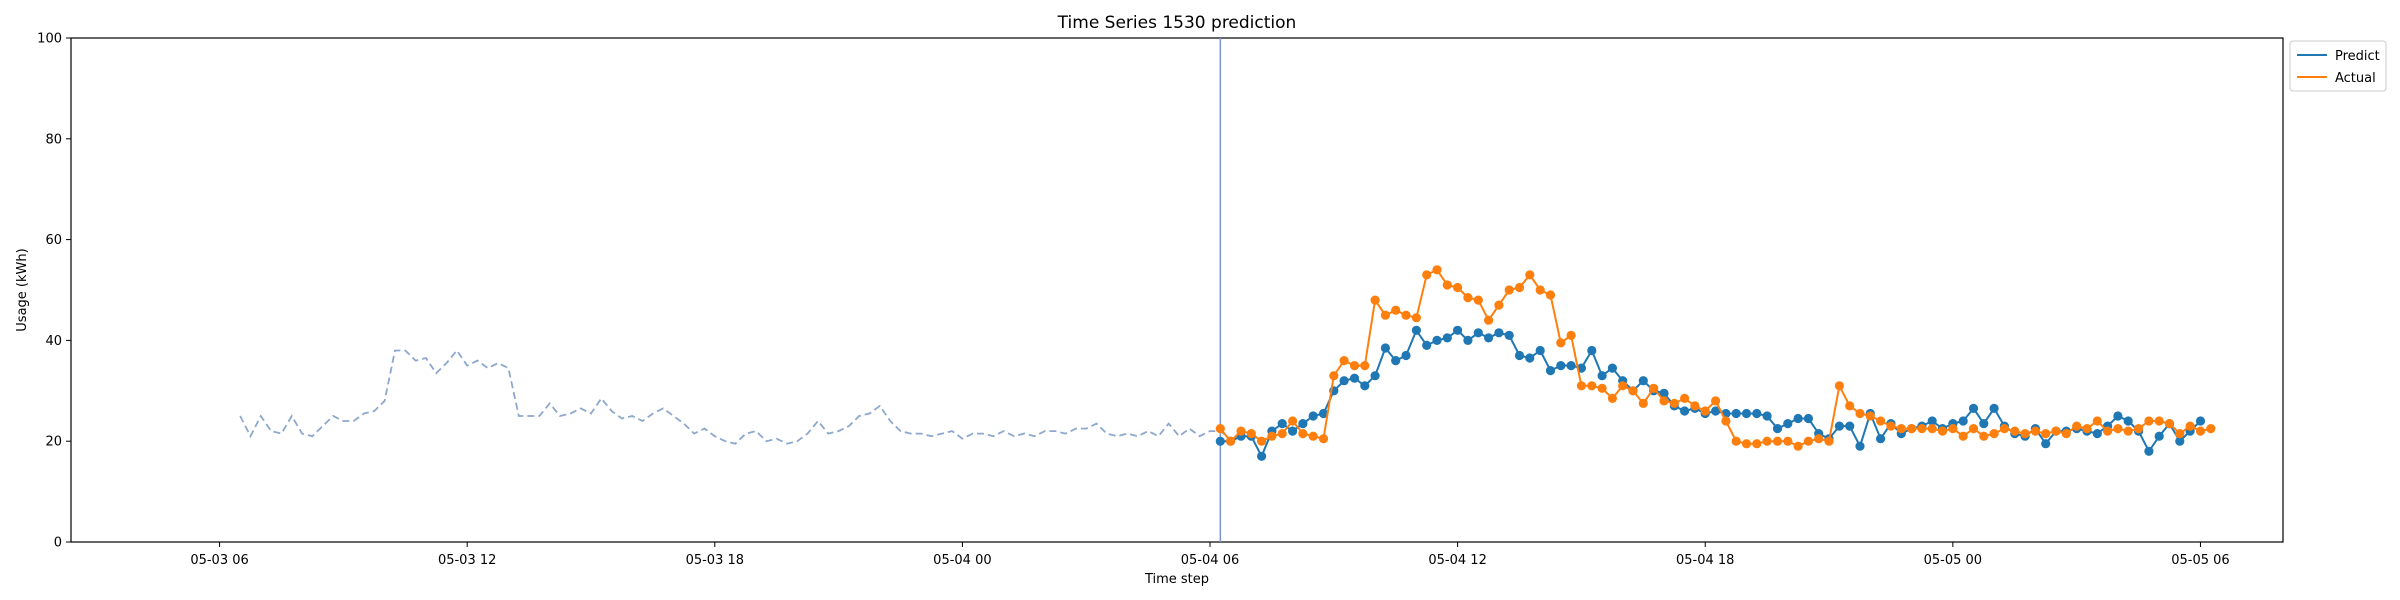  Describe the element at coordinates (1210, 560) in the screenshot. I see `x-tick-label: 05-04 06` at that location.